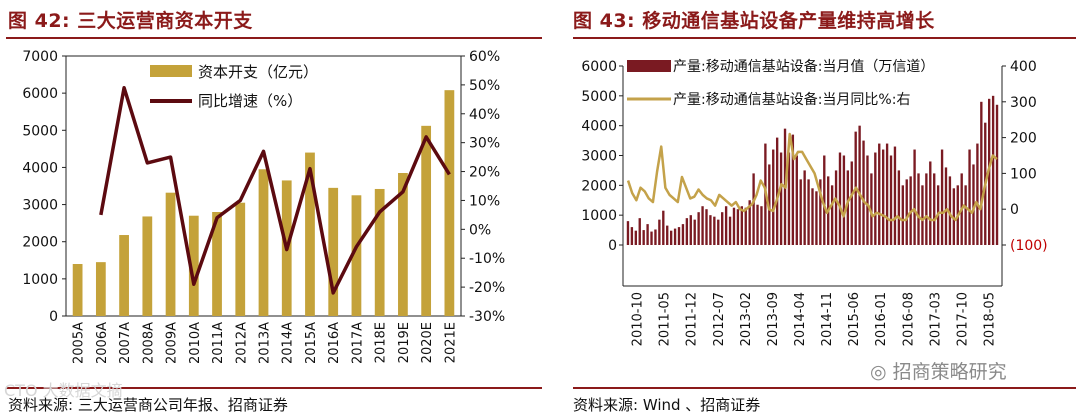  What do you see at coordinates (125, 343) in the screenshot?
I see `x-tick-label: 2007A` at bounding box center [125, 343].